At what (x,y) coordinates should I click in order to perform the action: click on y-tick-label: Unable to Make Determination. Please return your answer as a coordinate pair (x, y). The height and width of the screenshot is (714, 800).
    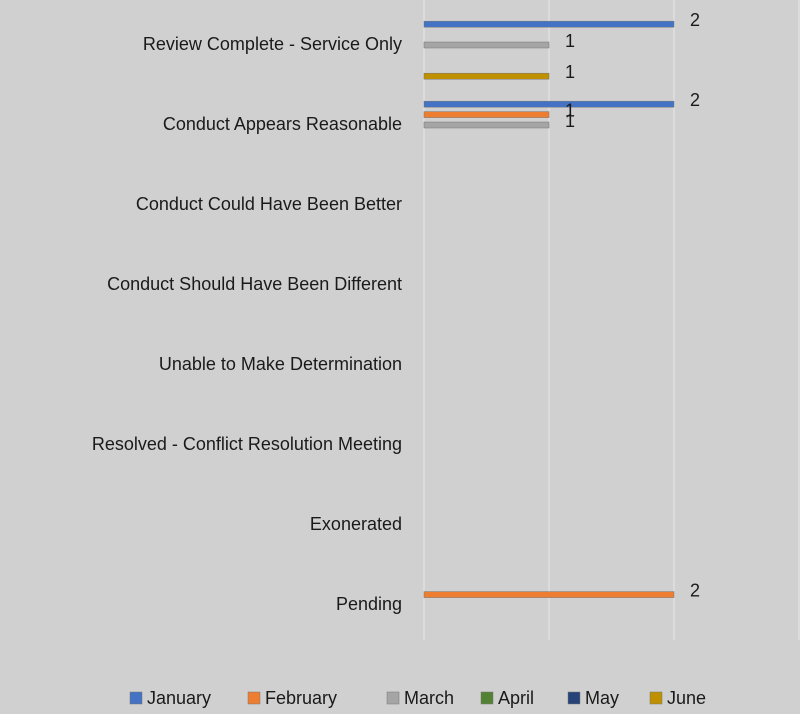
    Looking at the image, I should click on (280, 364).